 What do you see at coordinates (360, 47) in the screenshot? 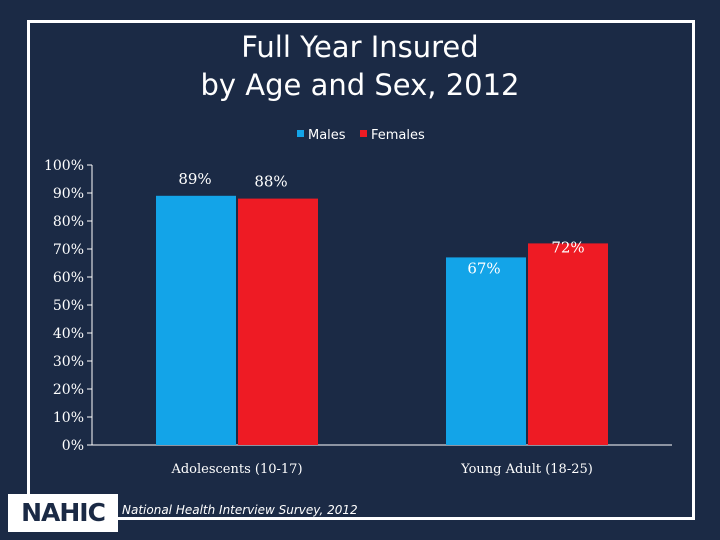
I see `chart-title-line-1: Full Year Insured` at bounding box center [360, 47].